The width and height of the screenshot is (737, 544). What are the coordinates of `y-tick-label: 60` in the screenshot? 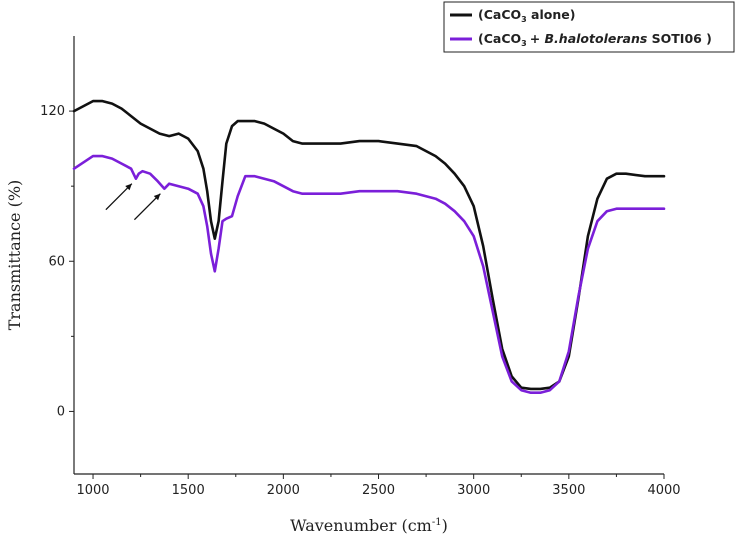 It's located at (56, 261).